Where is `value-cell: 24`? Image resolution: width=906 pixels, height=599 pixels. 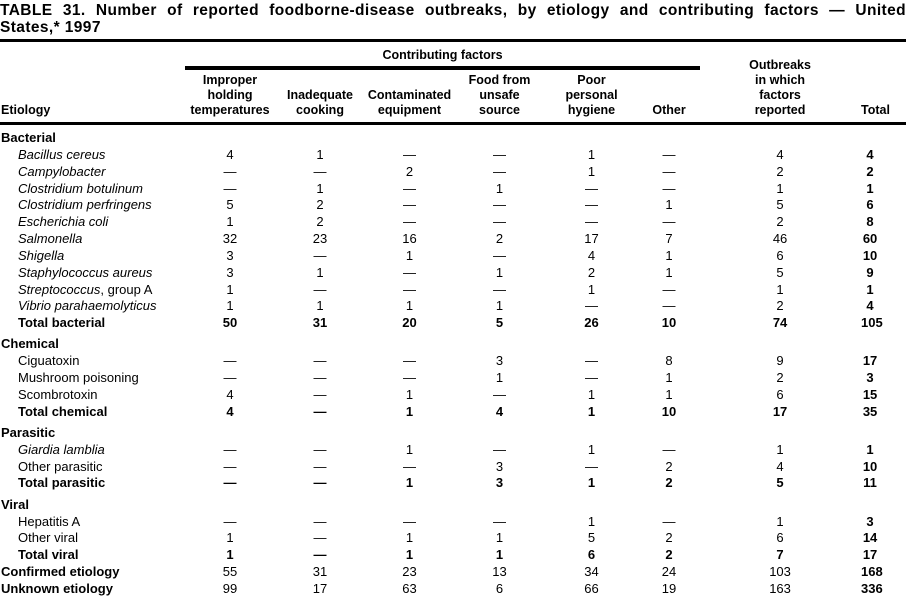 value-cell: 24 is located at coordinates (669, 572).